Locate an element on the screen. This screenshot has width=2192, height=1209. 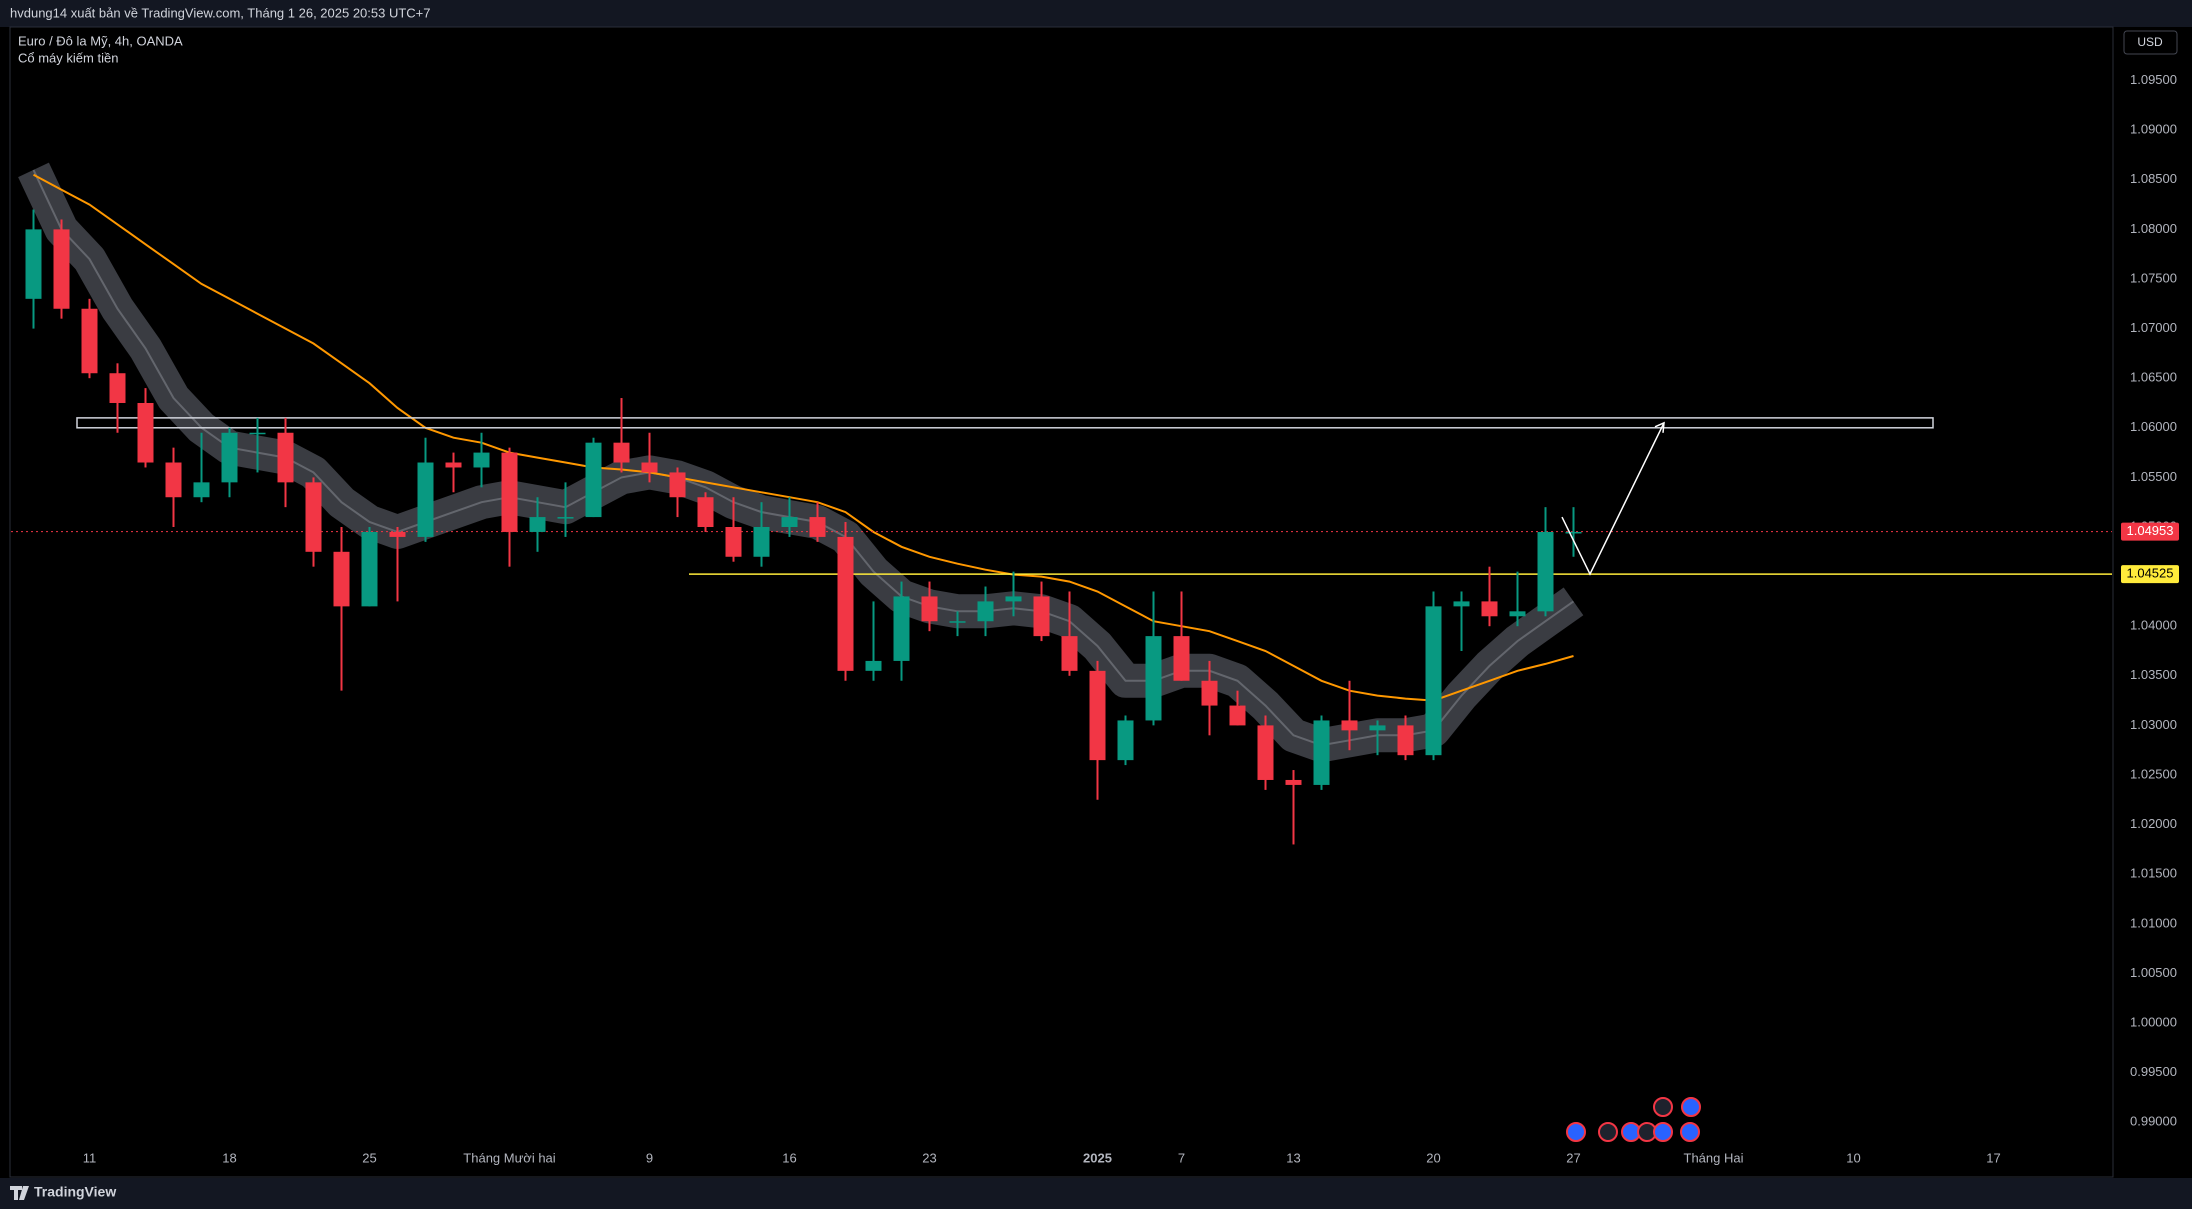
y-tick-label: 1.01000 is located at coordinates (2153, 922).